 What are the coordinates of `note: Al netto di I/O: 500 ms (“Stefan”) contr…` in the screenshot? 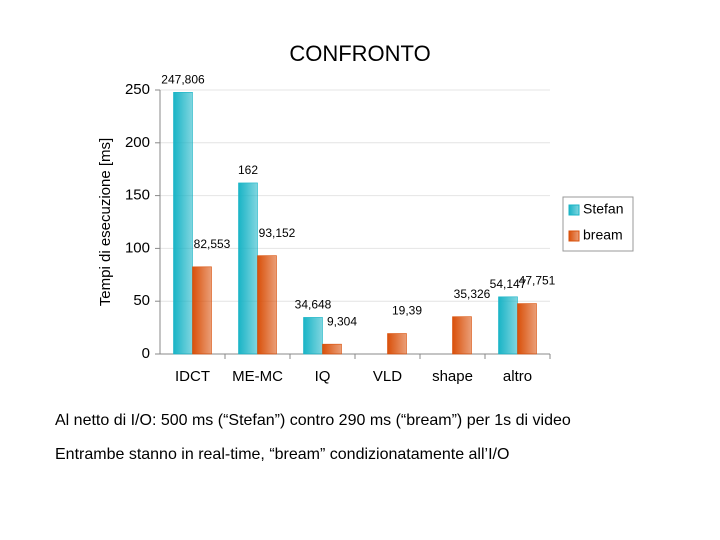 It's located at (313, 420).